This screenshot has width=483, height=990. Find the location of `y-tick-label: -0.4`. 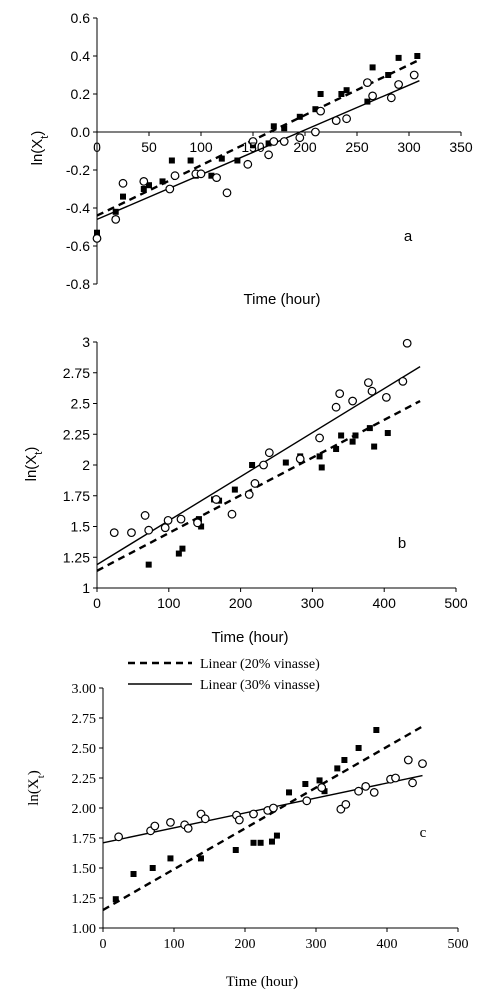

y-tick-label: -0.4 is located at coordinates (78, 208).